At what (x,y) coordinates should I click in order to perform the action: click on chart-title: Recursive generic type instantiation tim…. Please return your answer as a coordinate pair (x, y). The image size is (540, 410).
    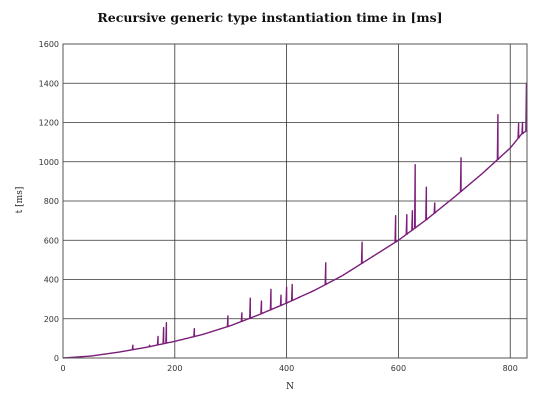
    Looking at the image, I should click on (269, 17).